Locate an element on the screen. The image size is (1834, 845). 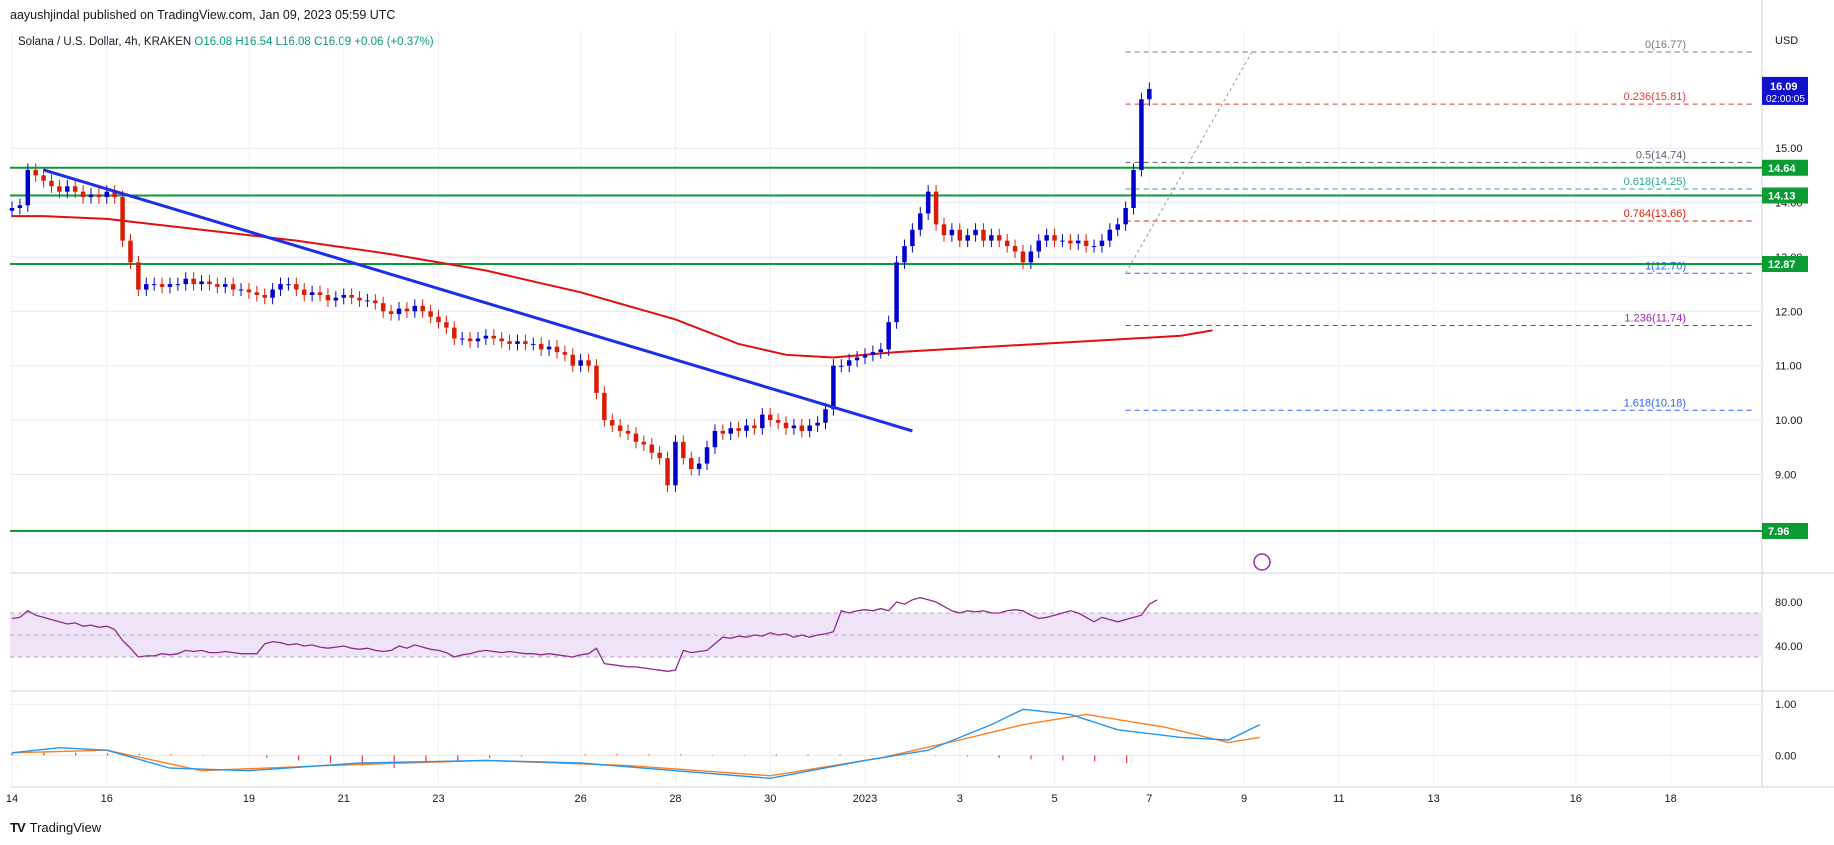
macd-tick-label: 0.00 is located at coordinates (1785, 756).